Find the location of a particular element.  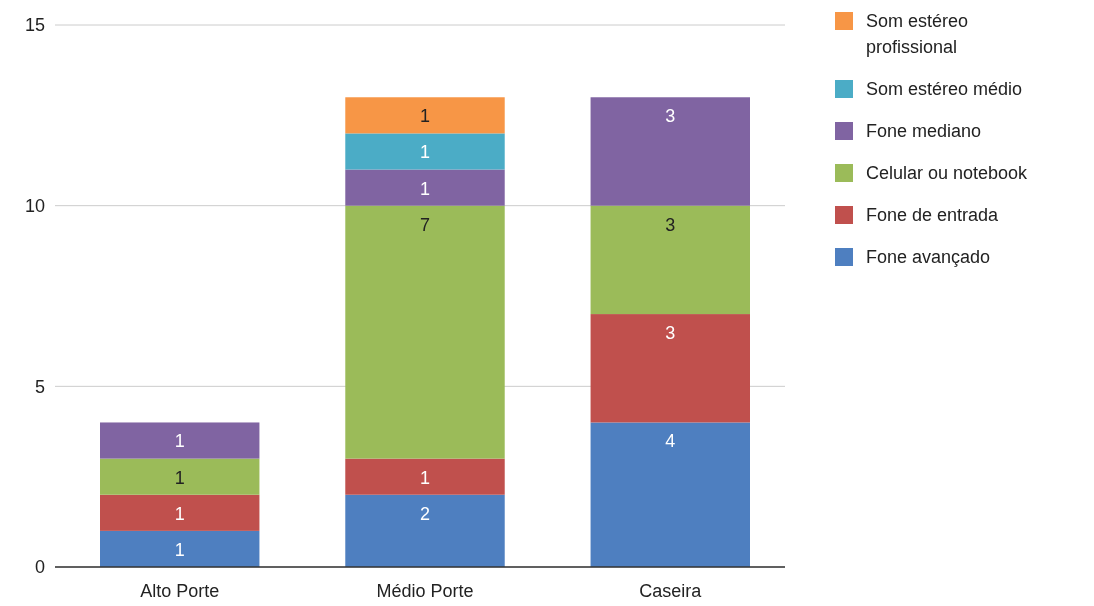

legend-label: Fone avançado is located at coordinates (928, 257).